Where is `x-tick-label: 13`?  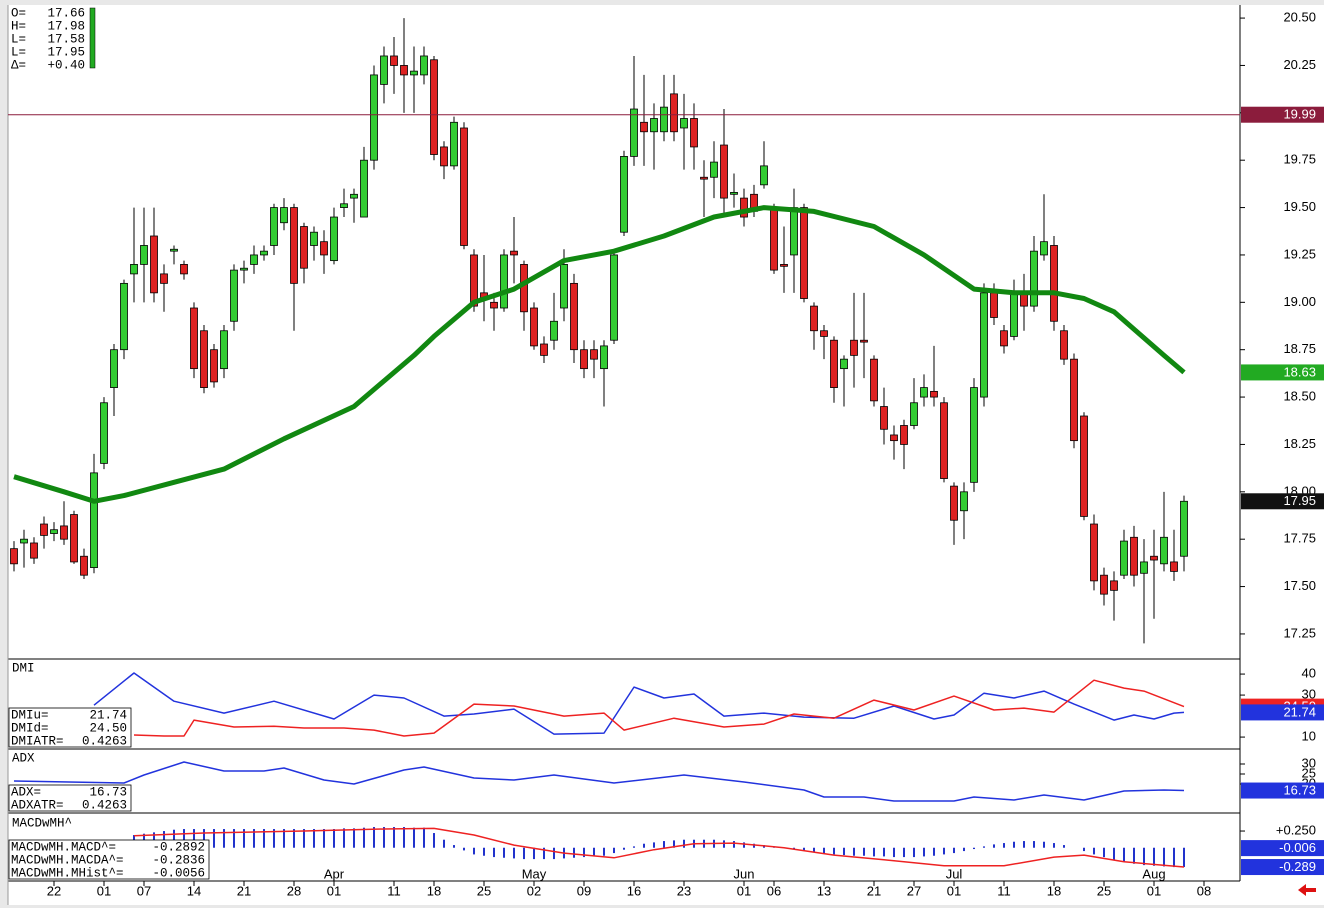
x-tick-label: 13 is located at coordinates (824, 890).